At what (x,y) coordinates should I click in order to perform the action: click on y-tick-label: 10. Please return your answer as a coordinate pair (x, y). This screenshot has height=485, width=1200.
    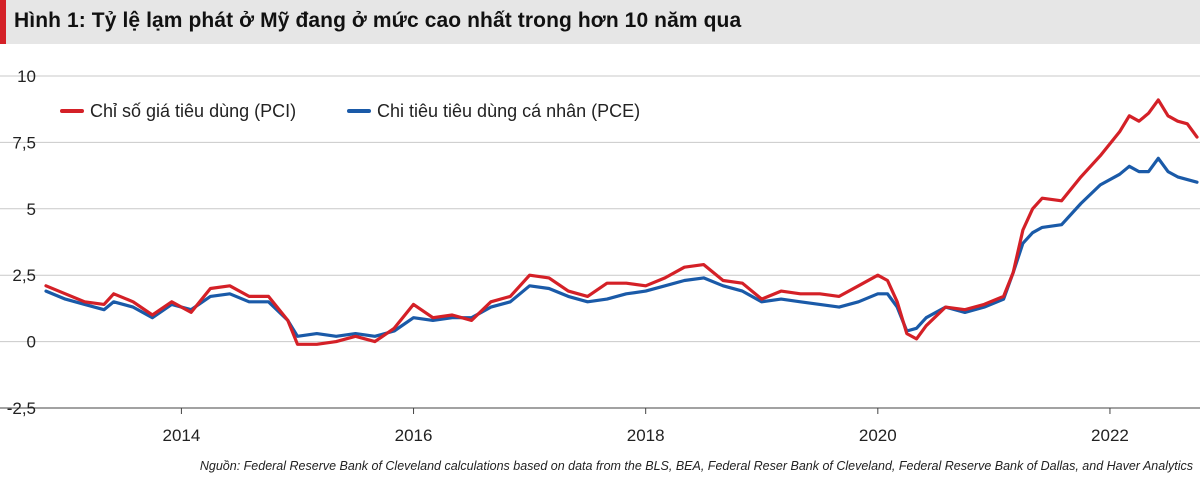
    Looking at the image, I should click on (26, 76).